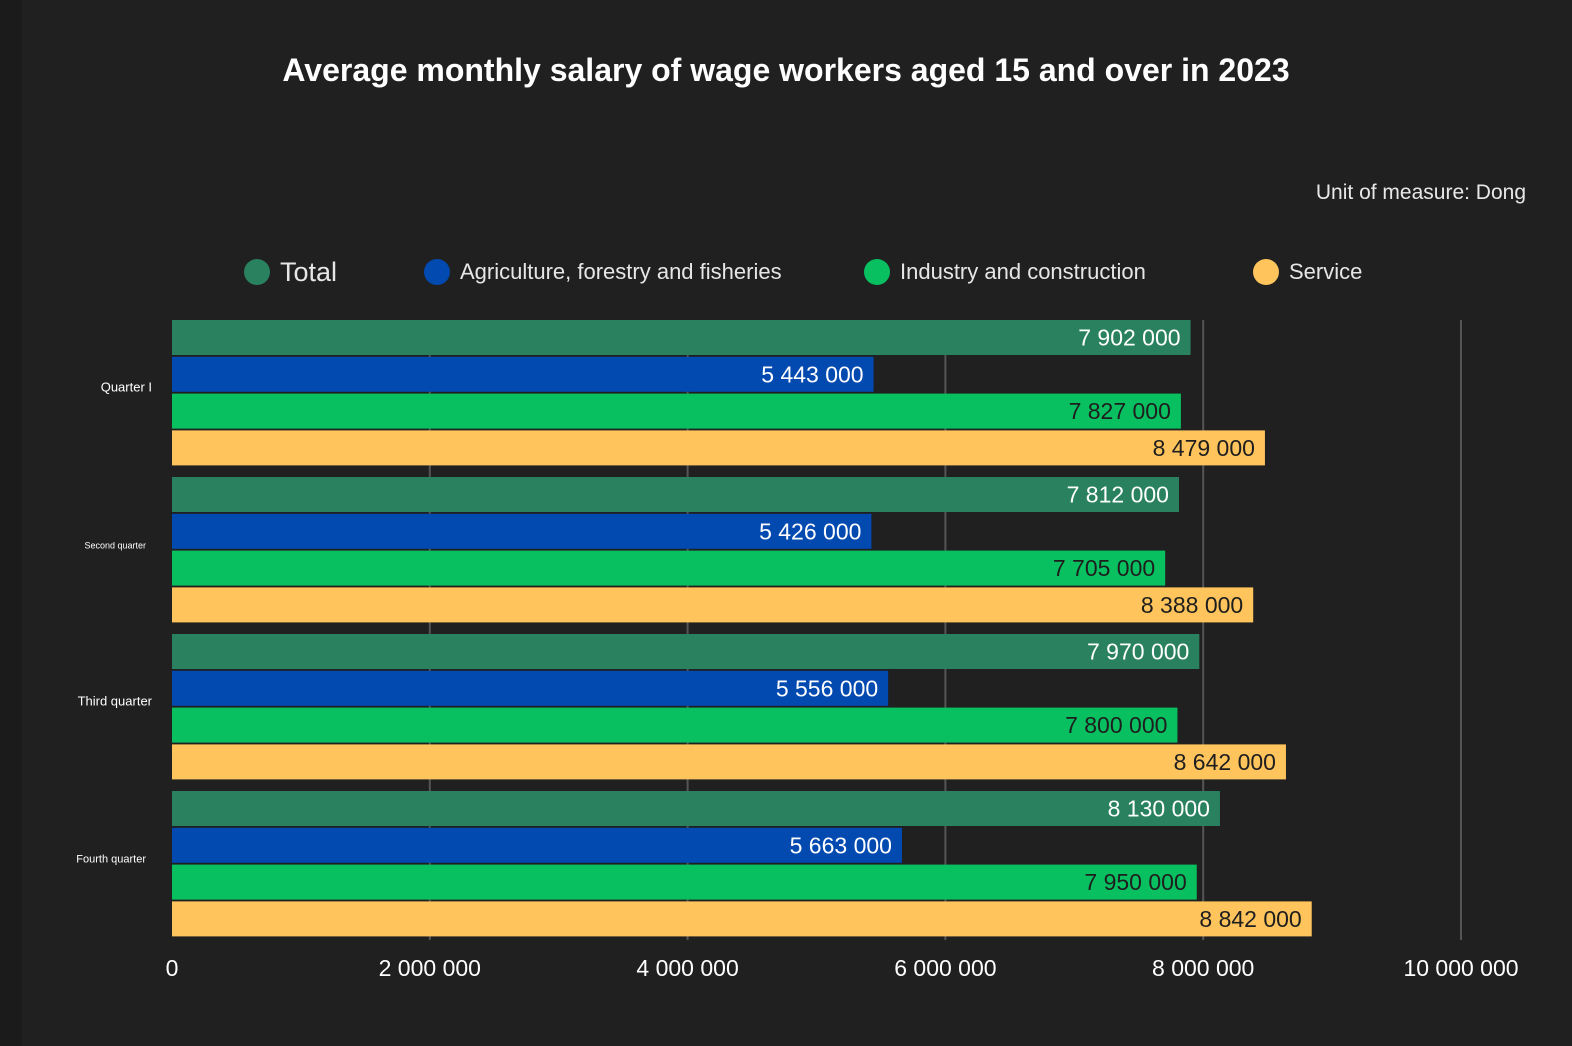 The height and width of the screenshot is (1046, 1572). I want to click on legend-dot-total, so click(257, 272).